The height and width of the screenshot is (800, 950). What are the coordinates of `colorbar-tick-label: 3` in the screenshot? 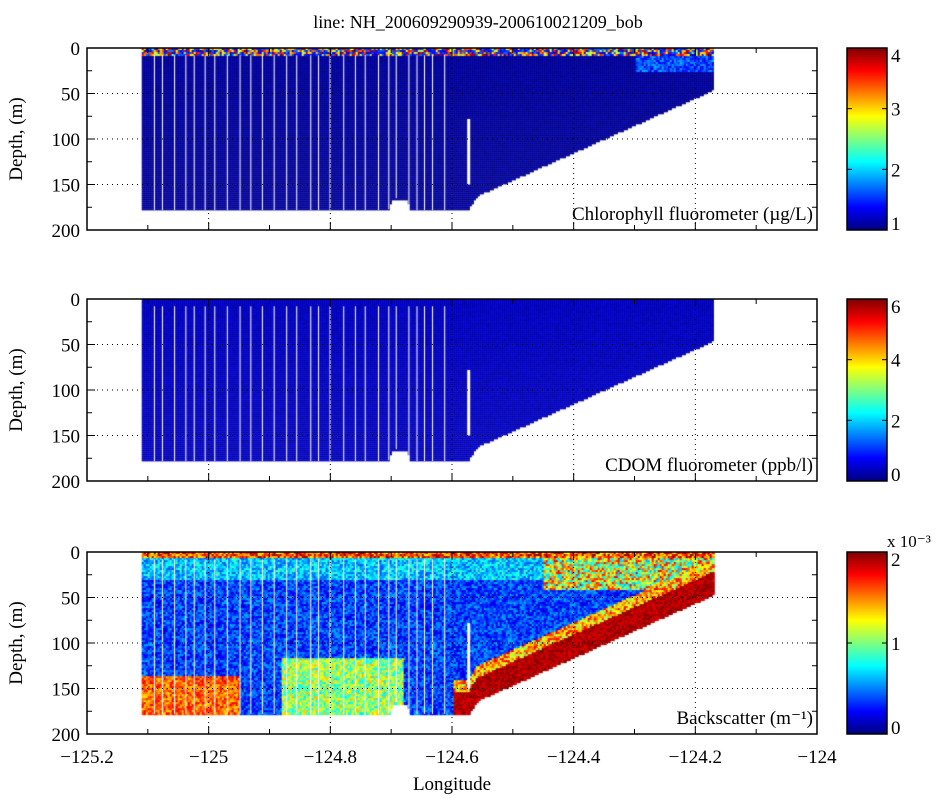 It's located at (896, 110).